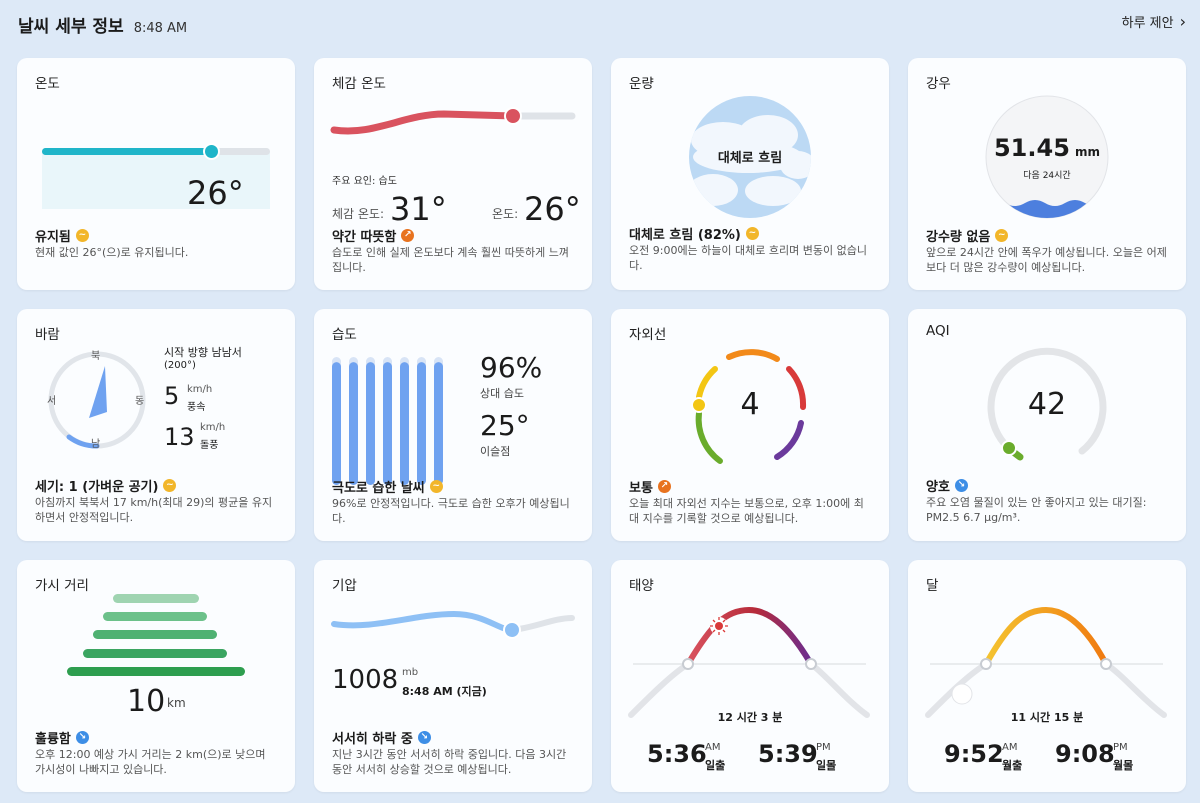  I want to click on humidity-desc: 96%로 안정적입니다. 극도로 습한 오후가 예상됩니다., so click(451, 511).